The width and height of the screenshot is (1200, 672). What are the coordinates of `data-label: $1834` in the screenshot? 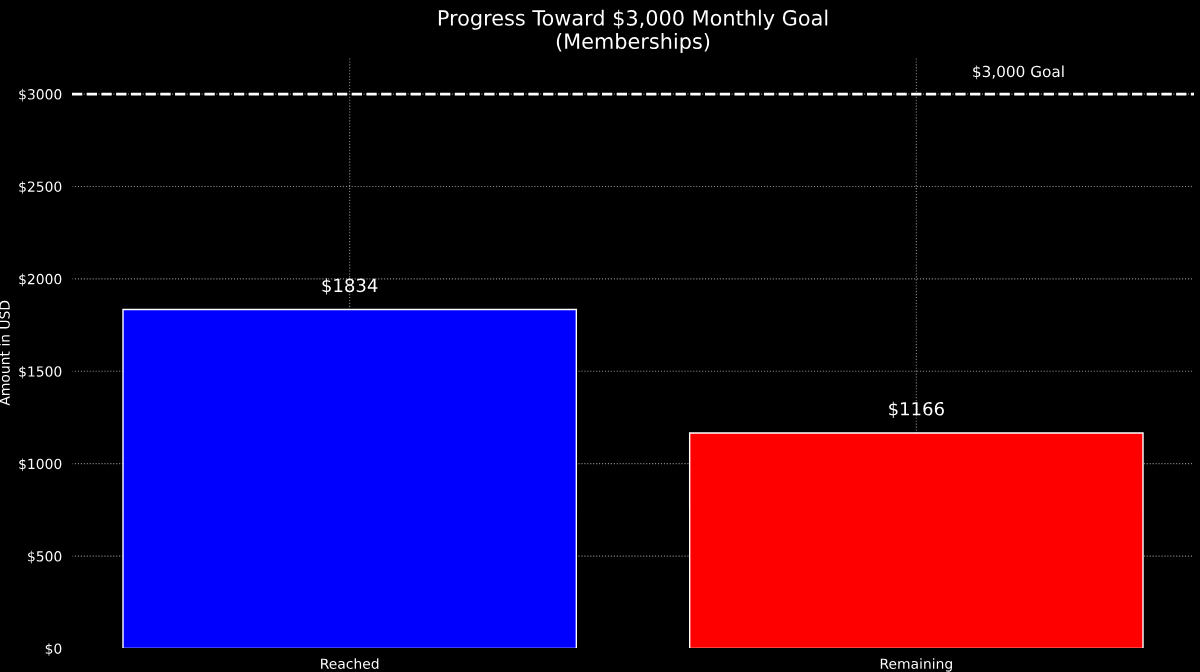 It's located at (350, 286).